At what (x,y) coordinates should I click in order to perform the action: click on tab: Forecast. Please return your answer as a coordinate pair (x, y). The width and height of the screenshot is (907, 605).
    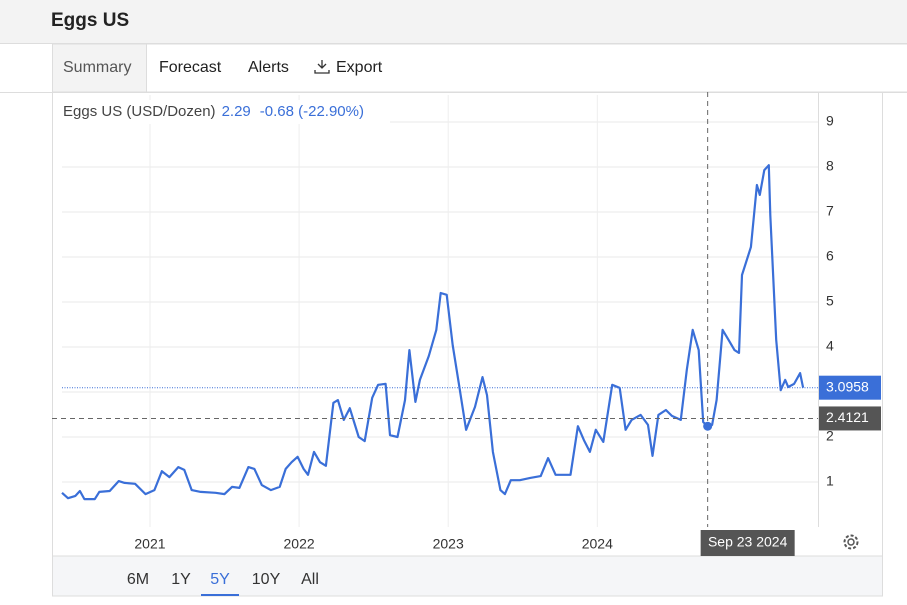
    Looking at the image, I should click on (190, 67).